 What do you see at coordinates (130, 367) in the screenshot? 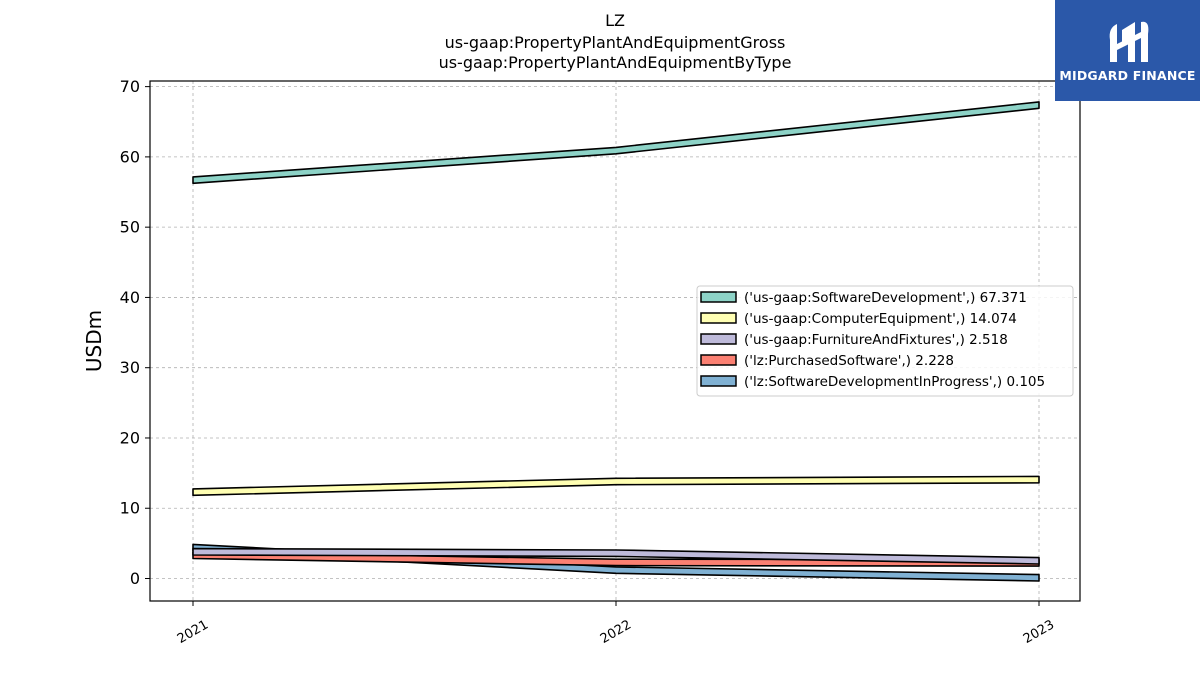
I see `y-tick-label: 30` at bounding box center [130, 367].